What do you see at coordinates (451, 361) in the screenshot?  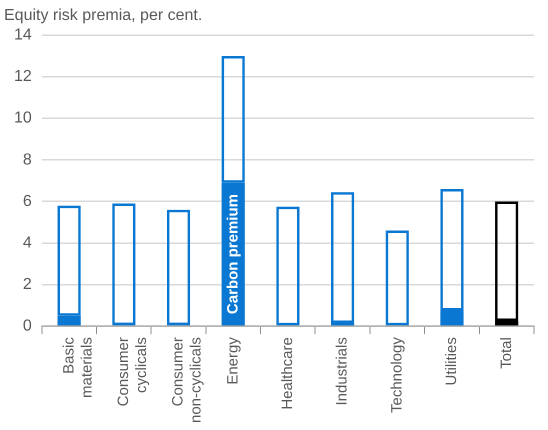 I see `x-tick-label: Utilities` at bounding box center [451, 361].